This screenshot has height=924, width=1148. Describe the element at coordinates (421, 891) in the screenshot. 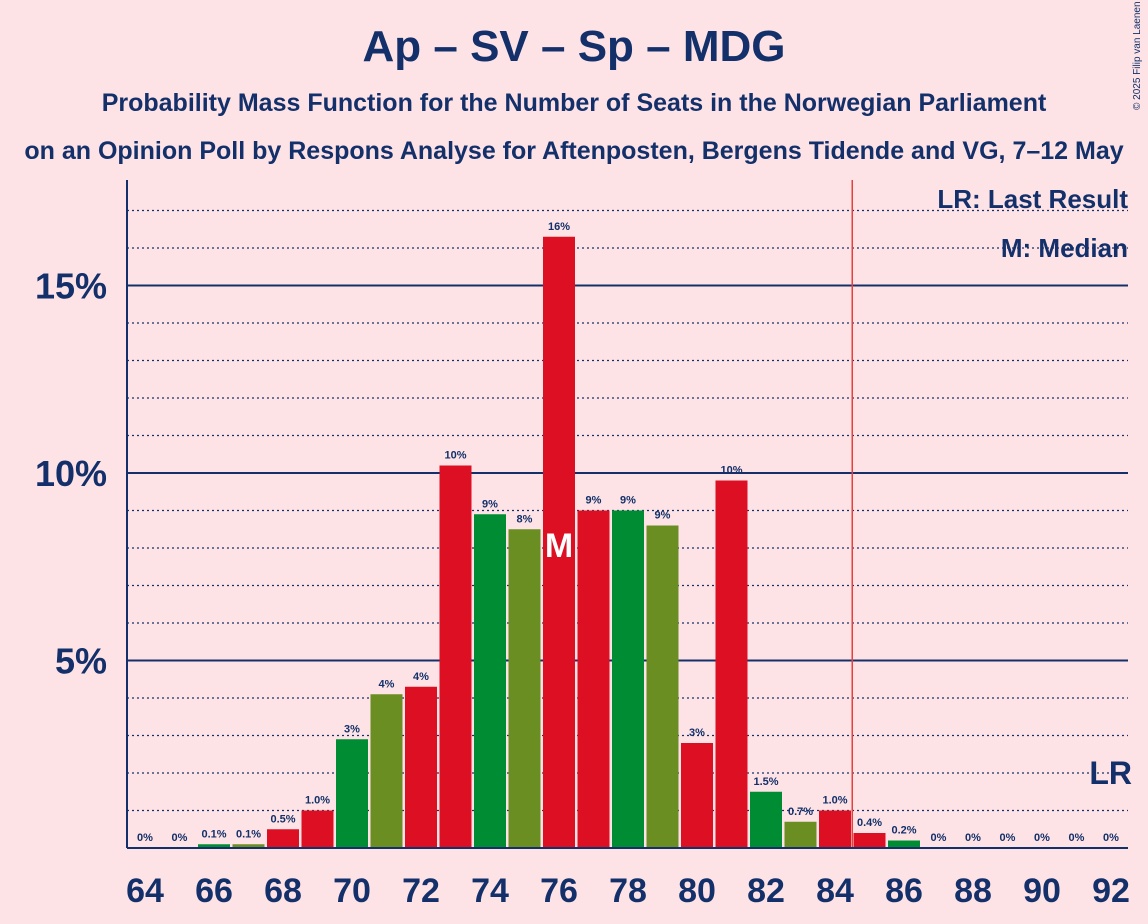

I see `x-tick-label: 72` at that location.